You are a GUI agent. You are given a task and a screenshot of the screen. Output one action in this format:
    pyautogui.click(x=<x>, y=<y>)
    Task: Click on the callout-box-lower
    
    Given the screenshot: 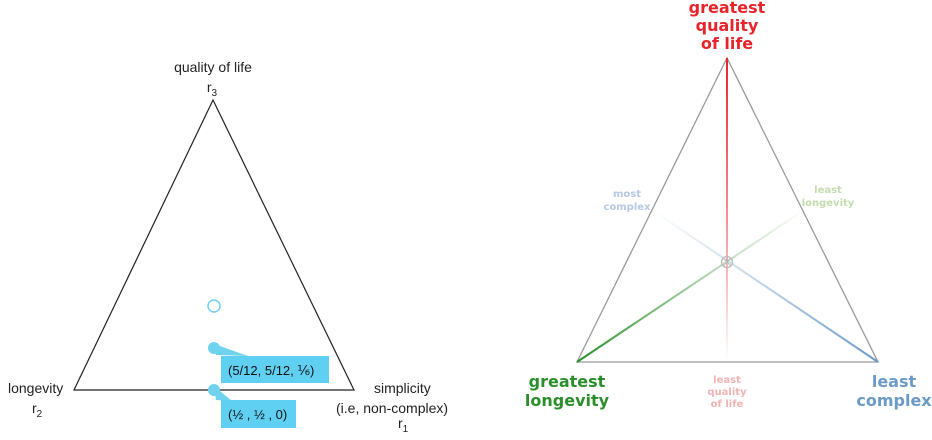 What is the action you would take?
    pyautogui.click(x=258, y=414)
    